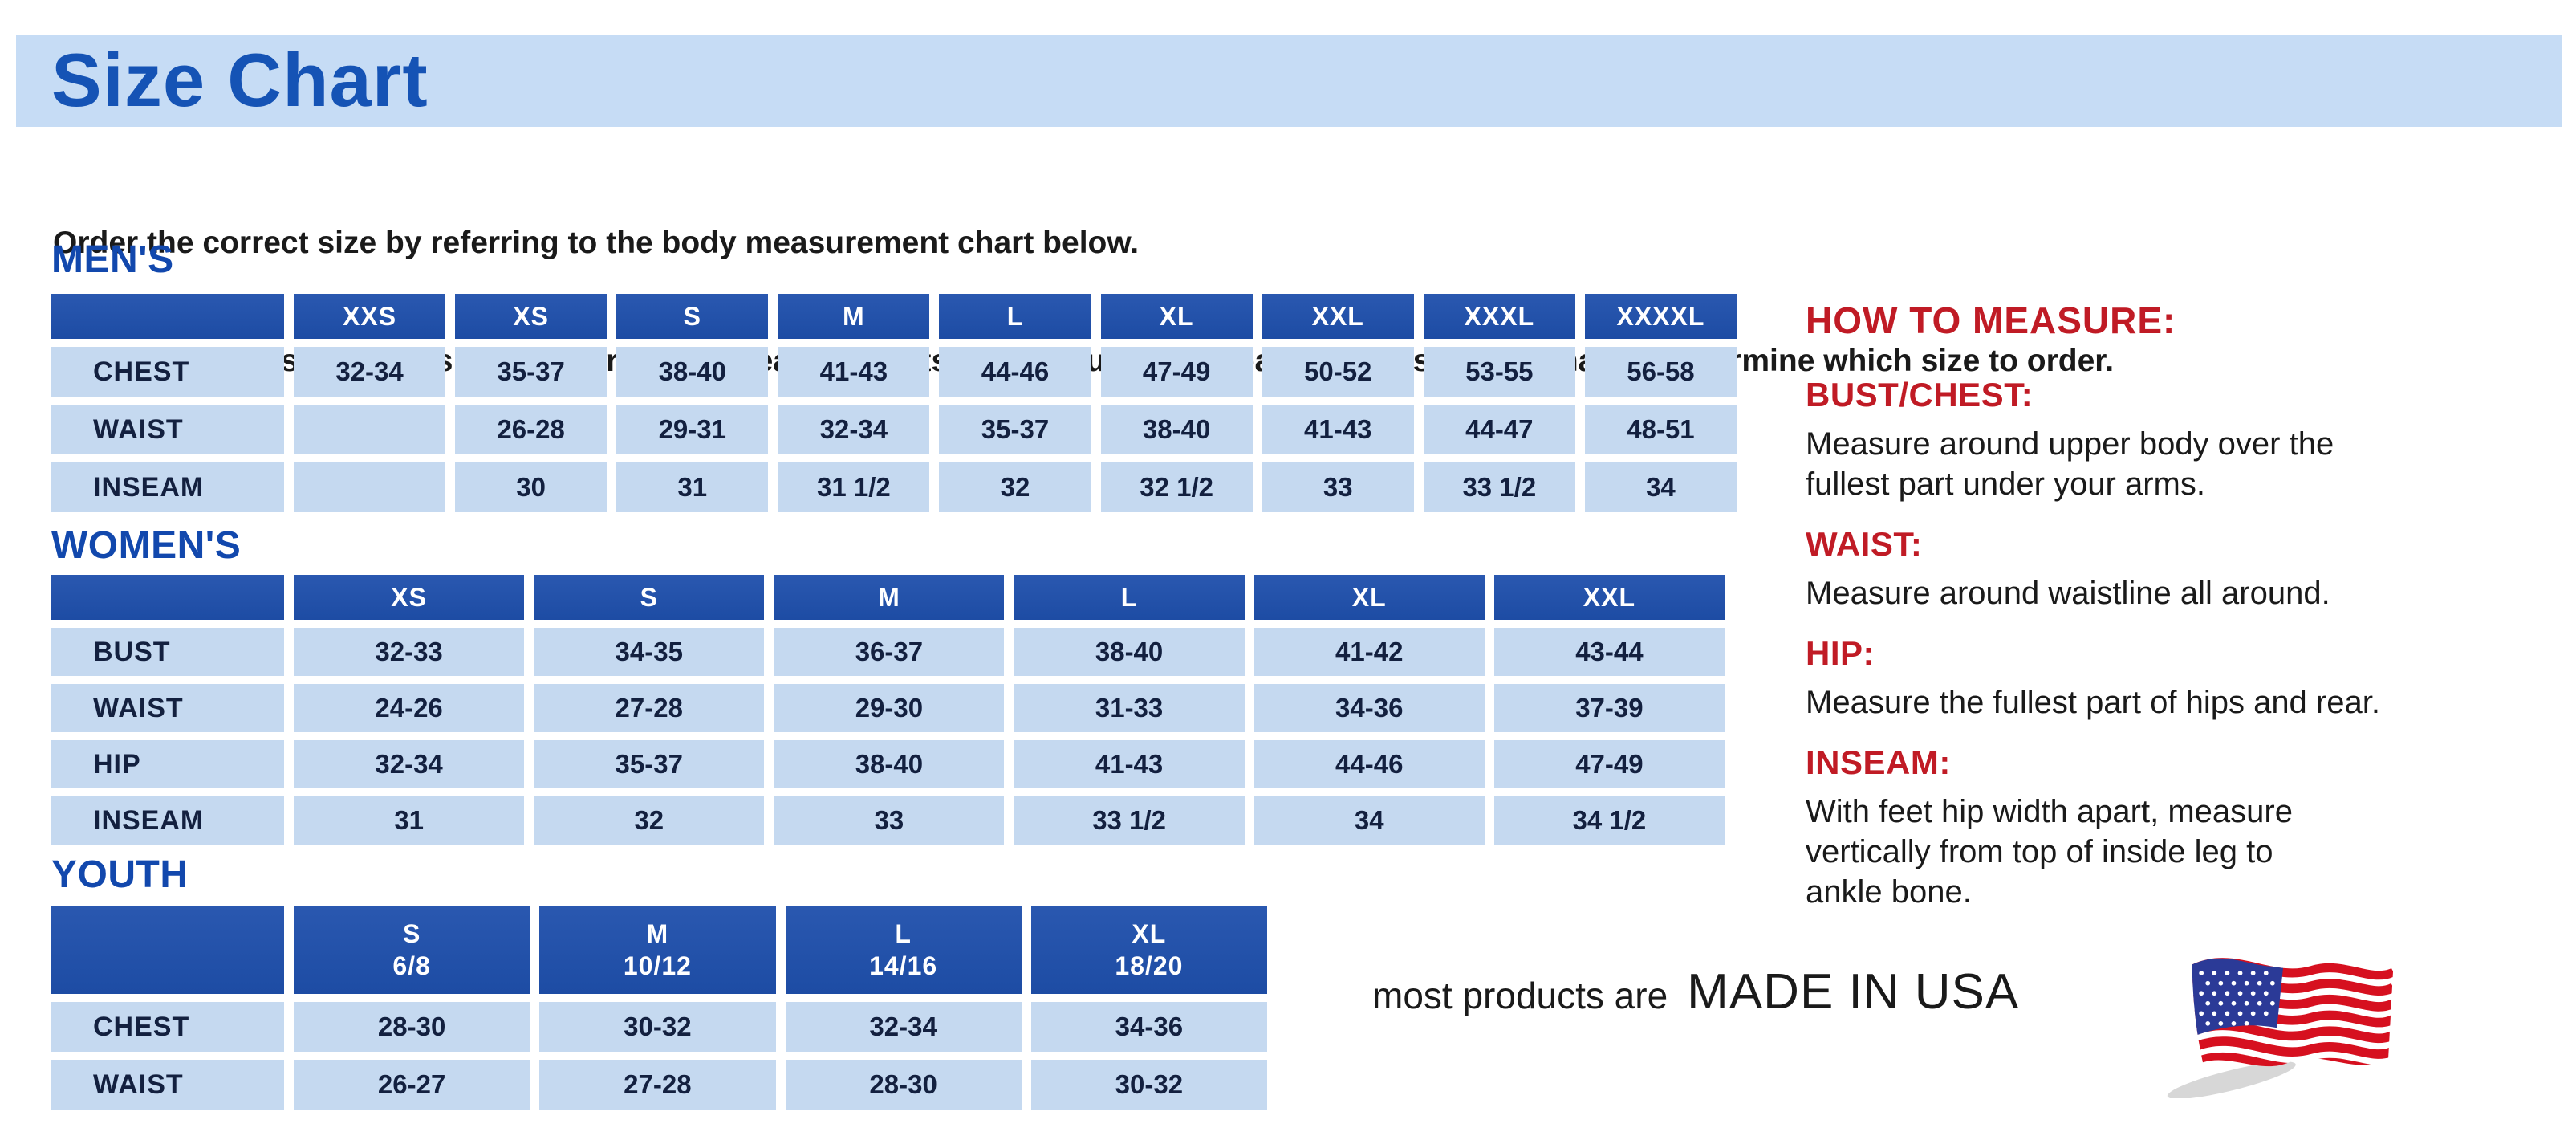  I want to click on measure-label-waist: WAIST:, so click(1864, 544).